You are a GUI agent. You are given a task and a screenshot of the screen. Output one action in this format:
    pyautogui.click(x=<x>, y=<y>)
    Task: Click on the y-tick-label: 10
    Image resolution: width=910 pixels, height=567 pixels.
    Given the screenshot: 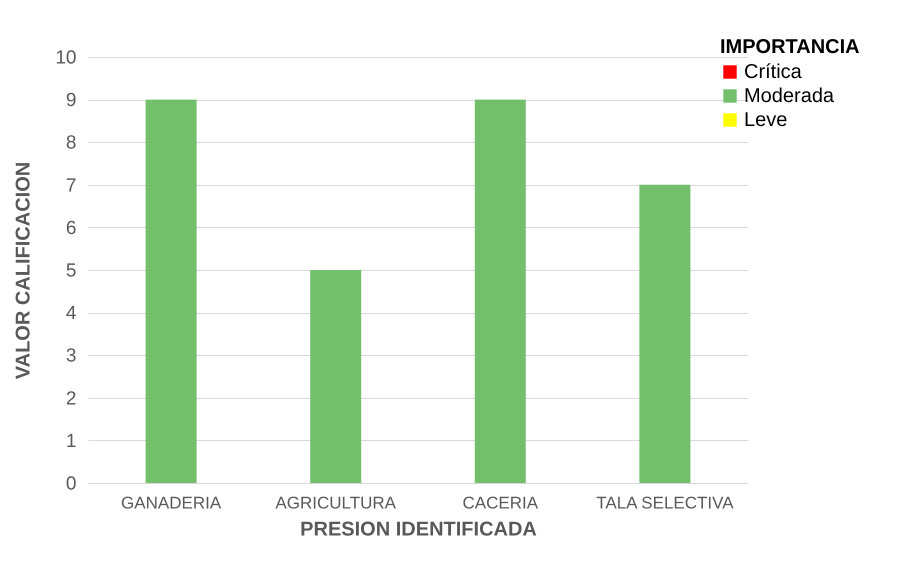 What is the action you would take?
    pyautogui.click(x=65, y=58)
    